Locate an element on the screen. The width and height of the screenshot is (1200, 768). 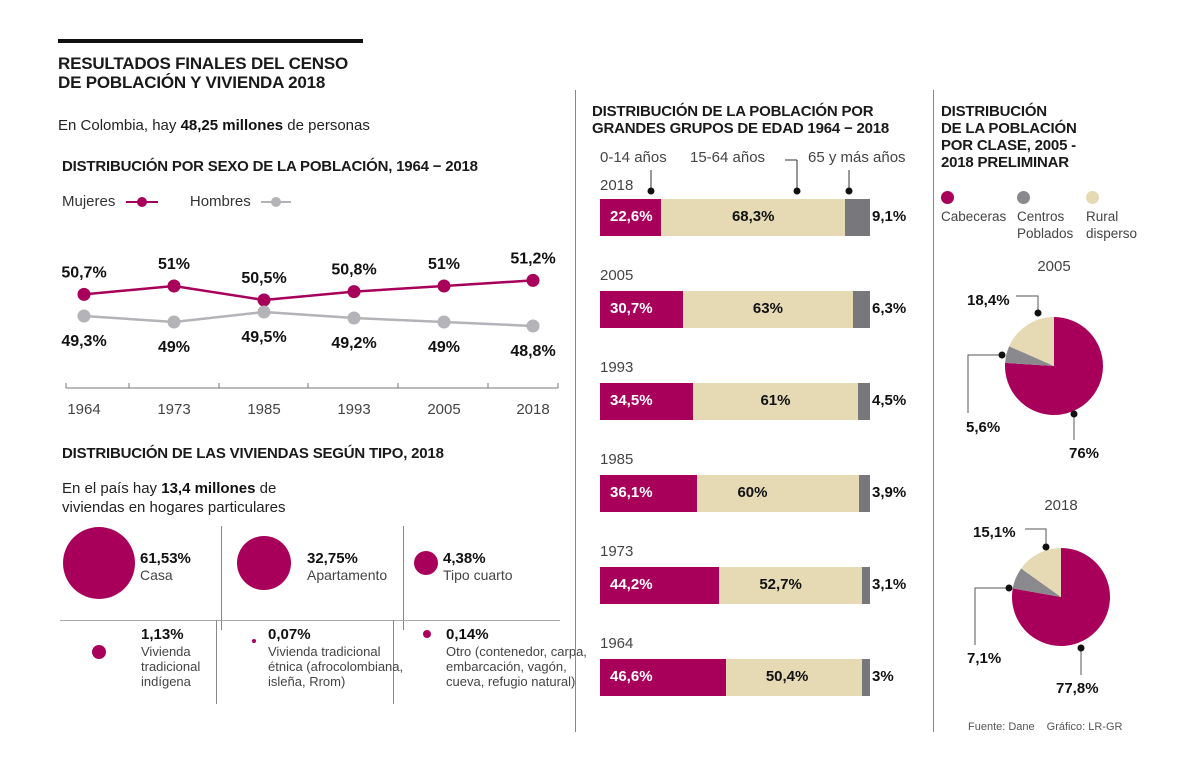
bar-segment-15-64: 60% is located at coordinates (778, 493).